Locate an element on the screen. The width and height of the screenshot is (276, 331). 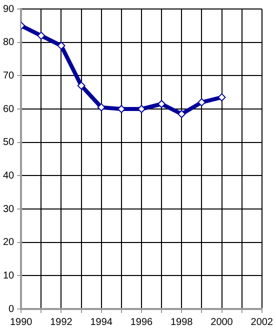
y-tick-label: 70 is located at coordinates (9, 76).